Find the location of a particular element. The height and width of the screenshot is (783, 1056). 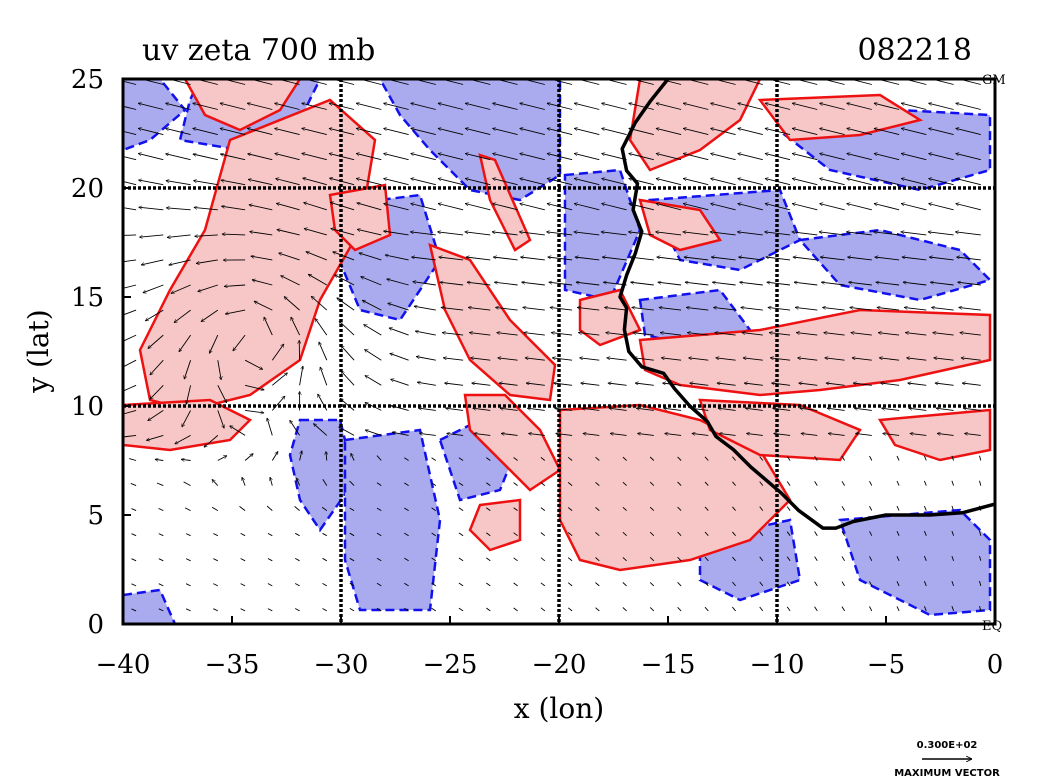

y-axis-ticks: 0 5 10 15 20 25 is located at coordinates (101, 352).